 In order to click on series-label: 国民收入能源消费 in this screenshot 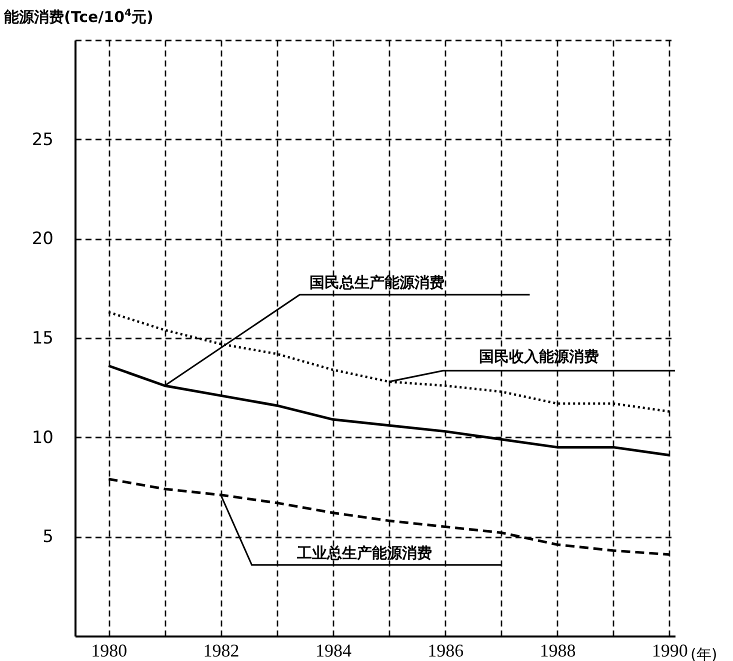, I will do `click(539, 357)`.